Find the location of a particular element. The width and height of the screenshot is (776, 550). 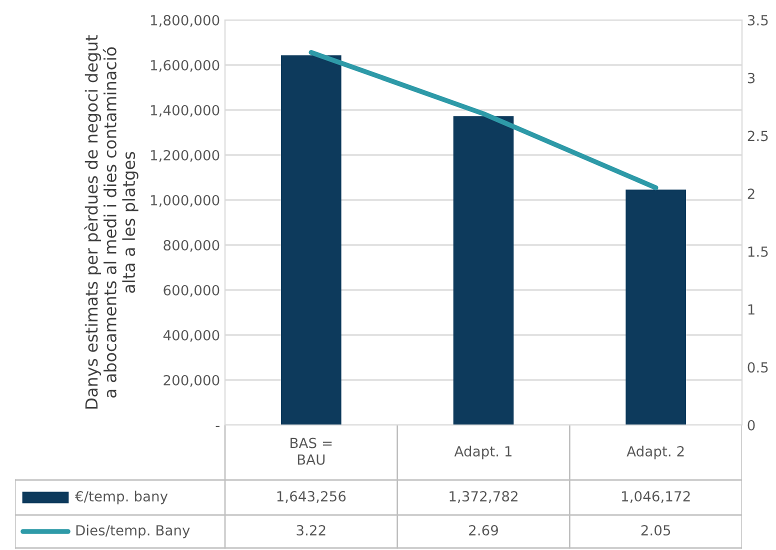

y-tick-label: 1,400,000 is located at coordinates (185, 110).